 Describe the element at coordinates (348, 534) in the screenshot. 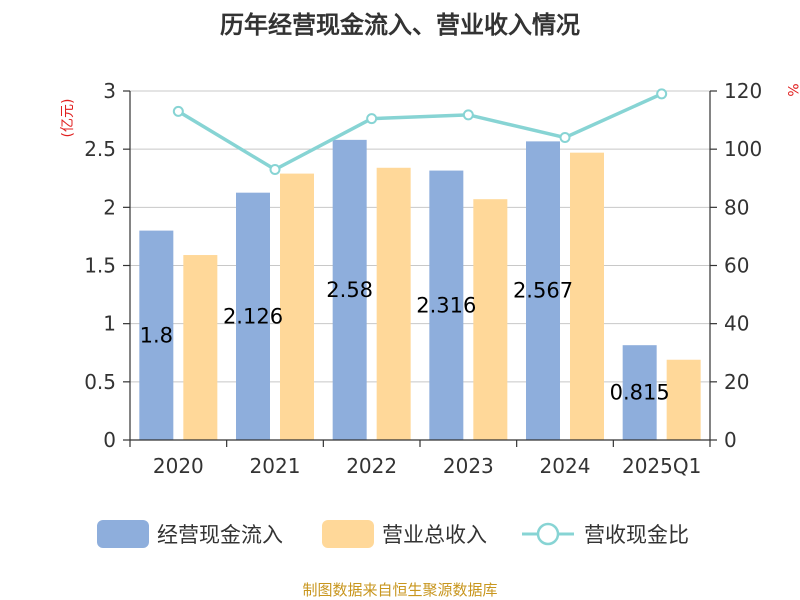

I see `legend-swatch-revenue` at that location.